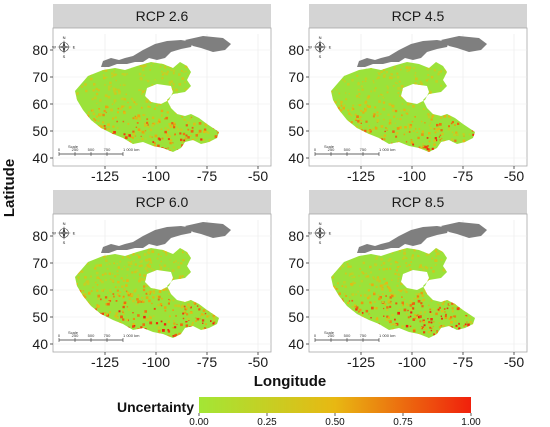 This screenshot has height=427, width=550. I want to click on x-axis-title: Longitude, so click(290, 381).